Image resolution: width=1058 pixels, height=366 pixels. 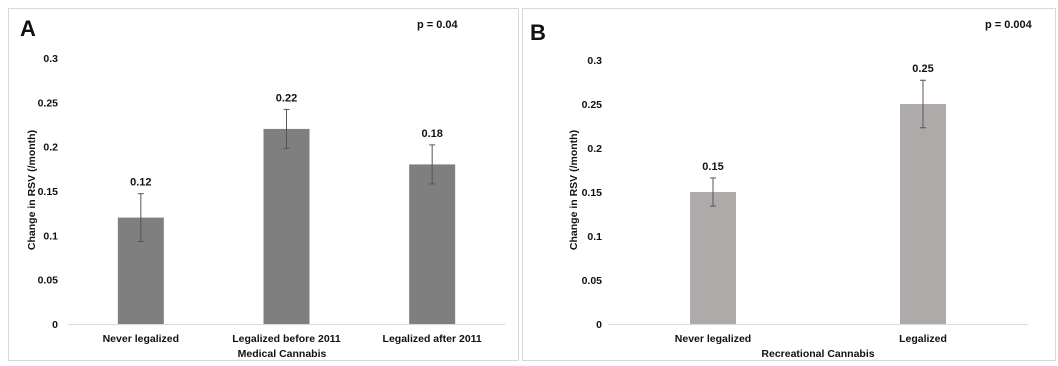 I want to click on data-label: 0.25, so click(x=922, y=69).